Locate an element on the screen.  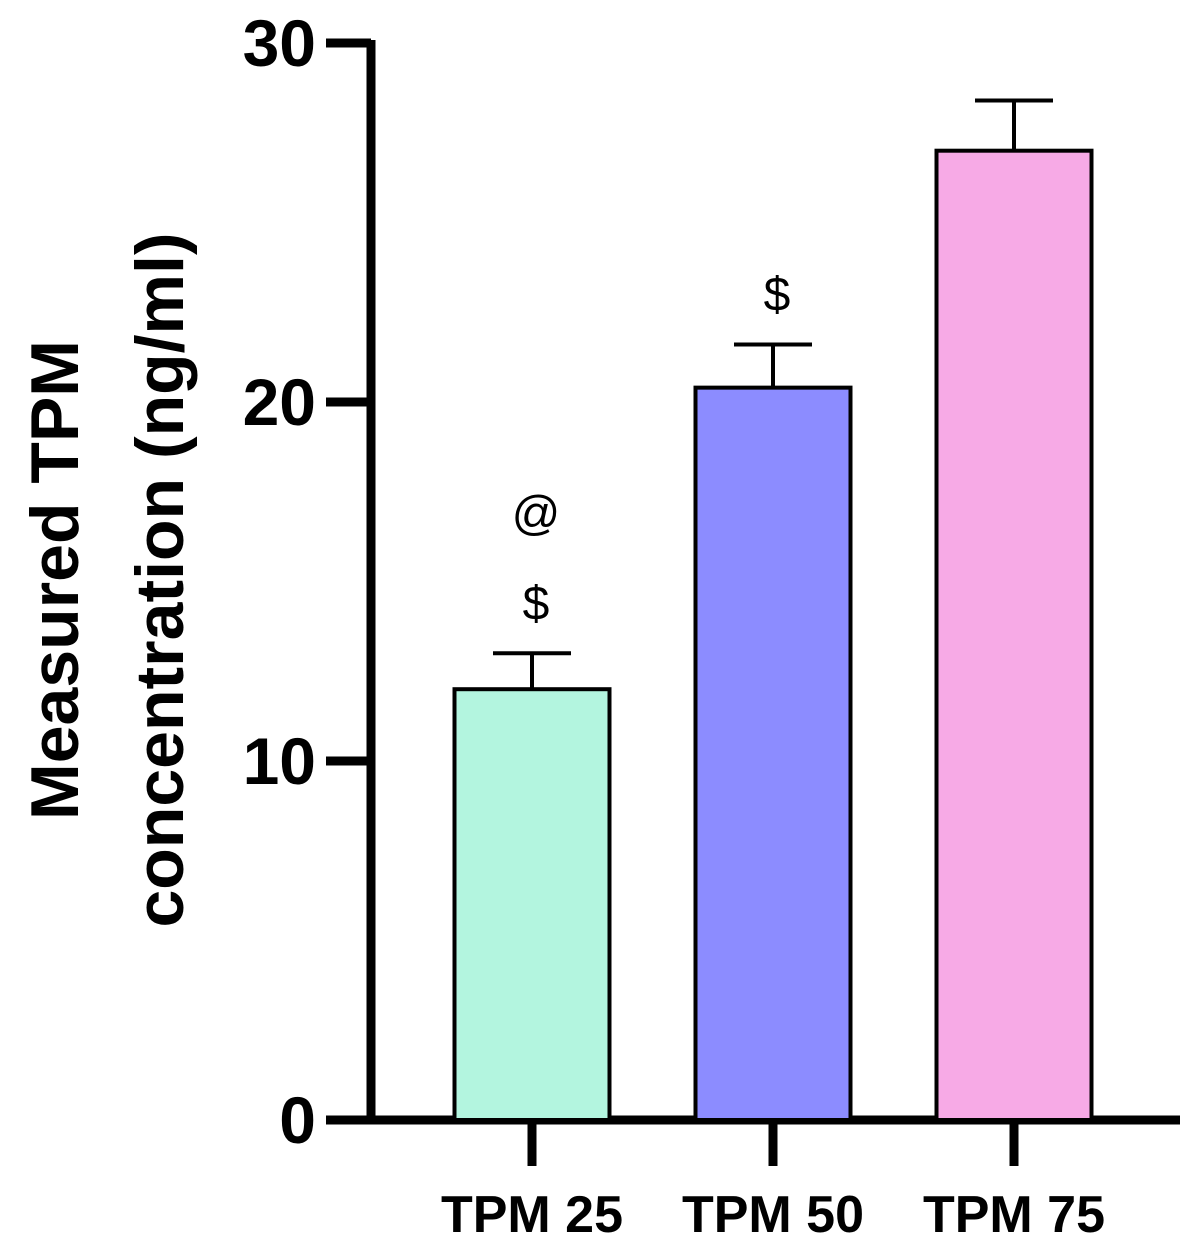
x-tick-label: TPM 75 is located at coordinates (1014, 1215).